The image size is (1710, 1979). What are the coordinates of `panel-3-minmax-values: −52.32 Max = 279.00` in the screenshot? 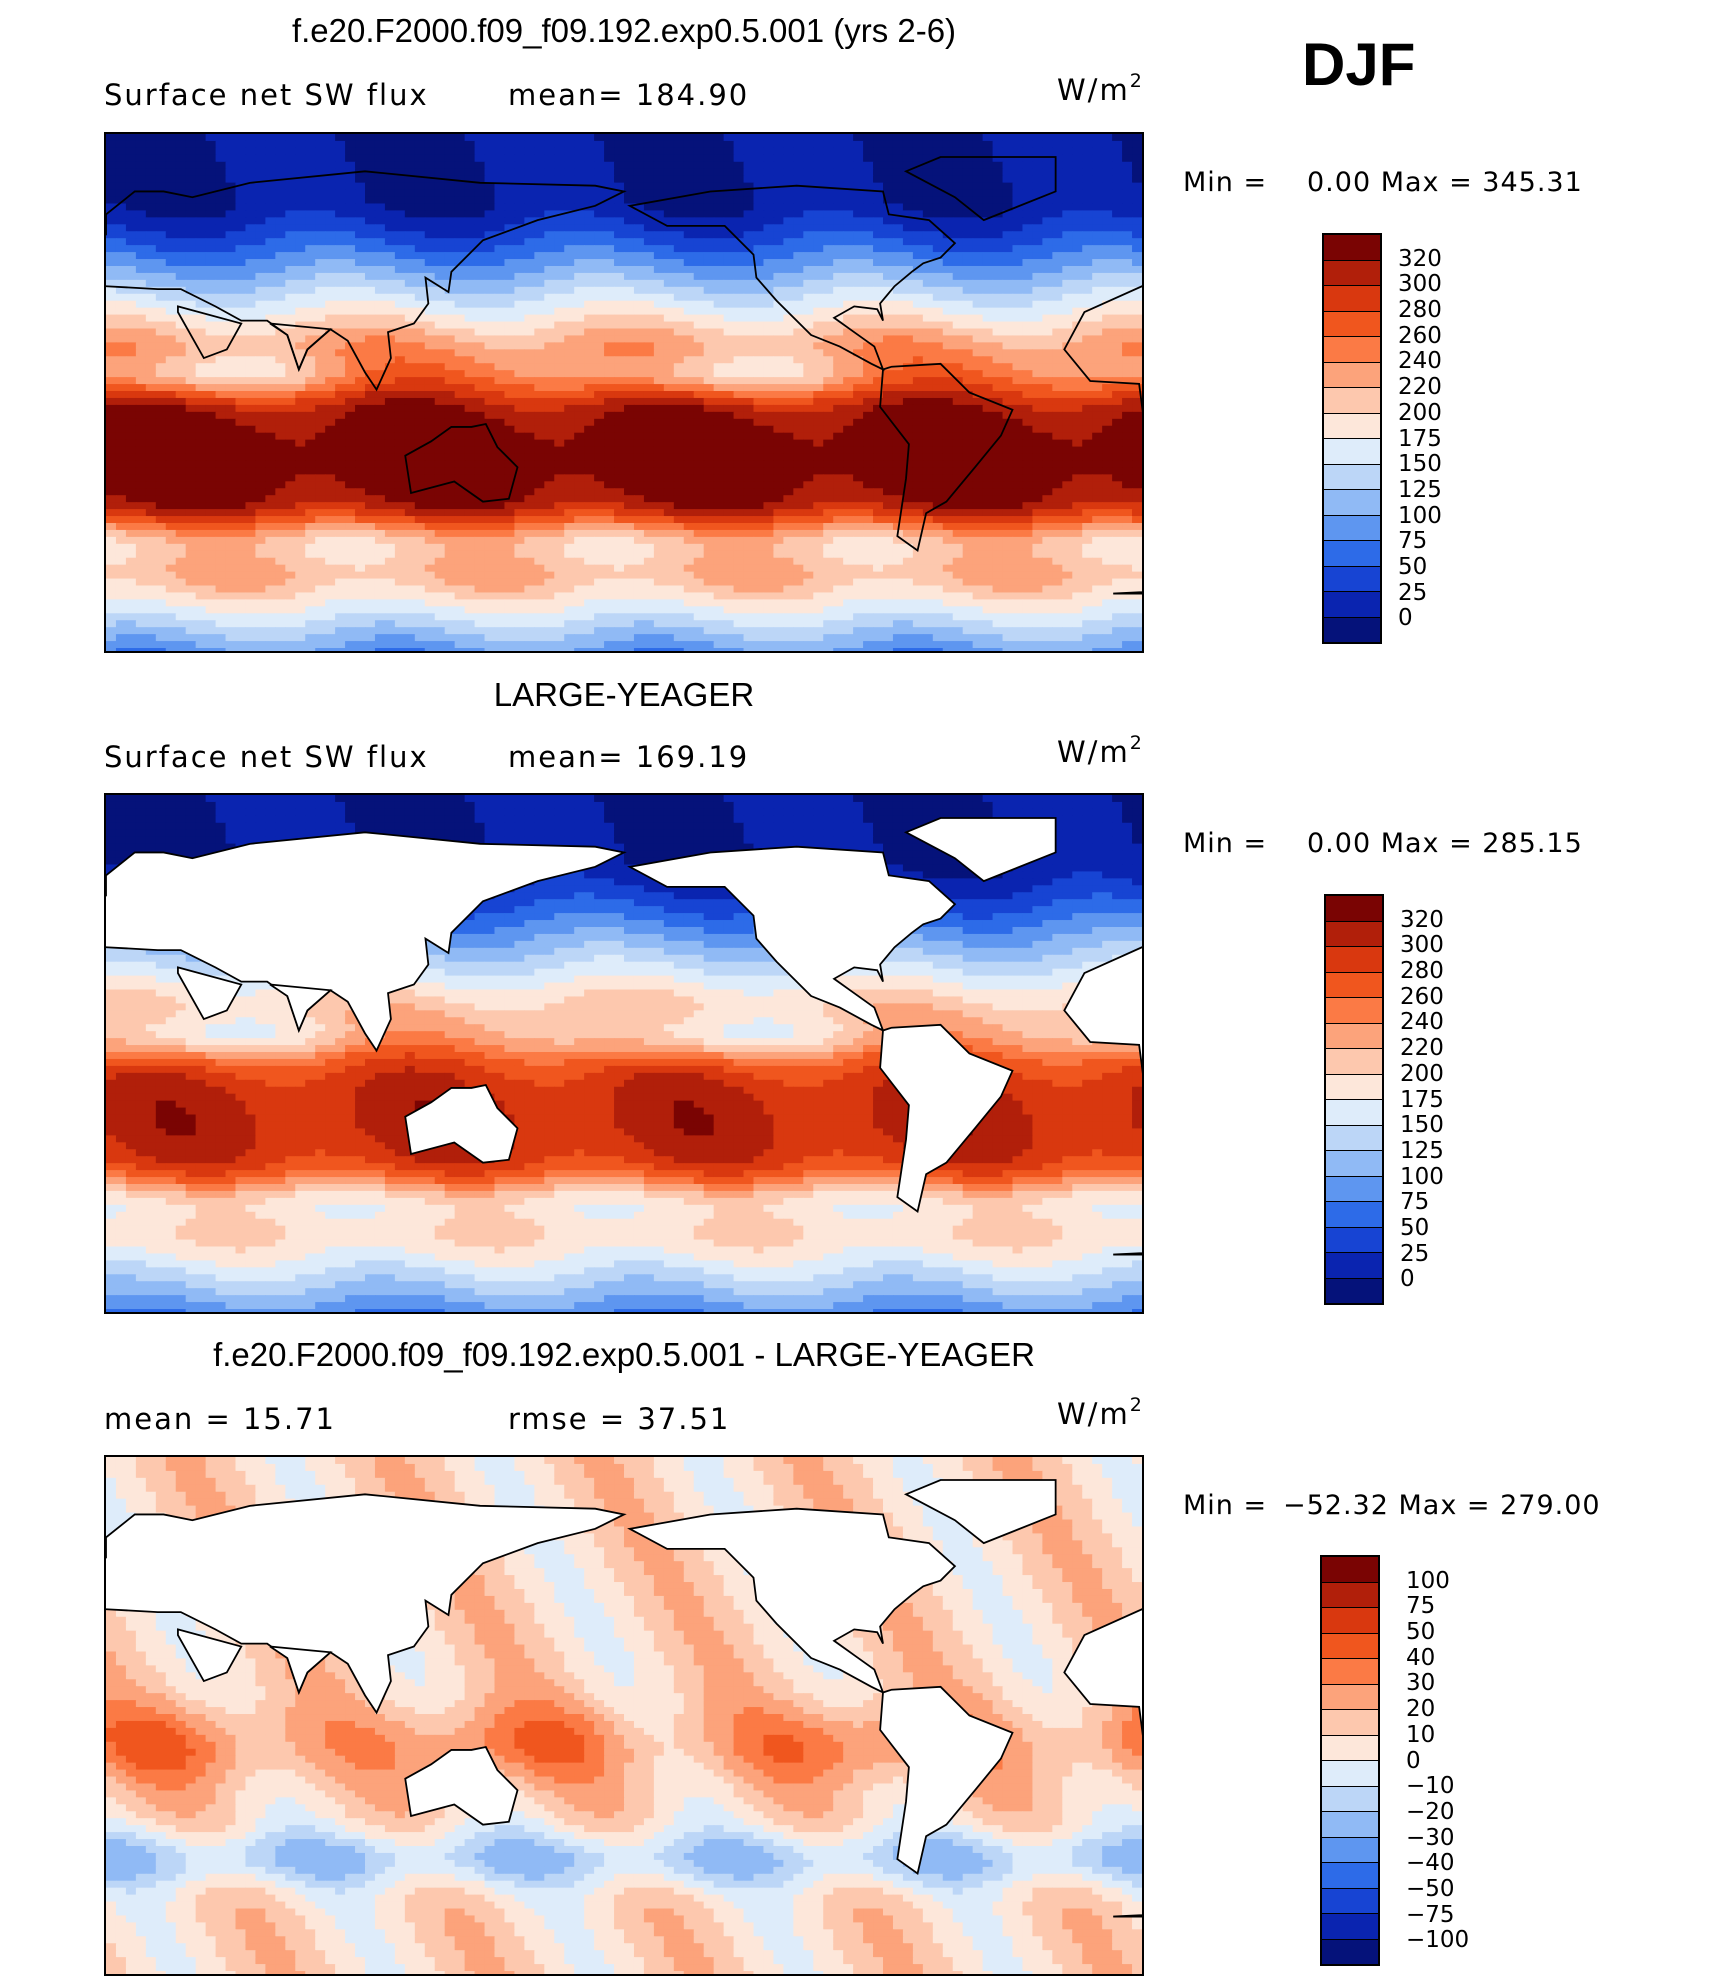 It's located at (1442, 1505).